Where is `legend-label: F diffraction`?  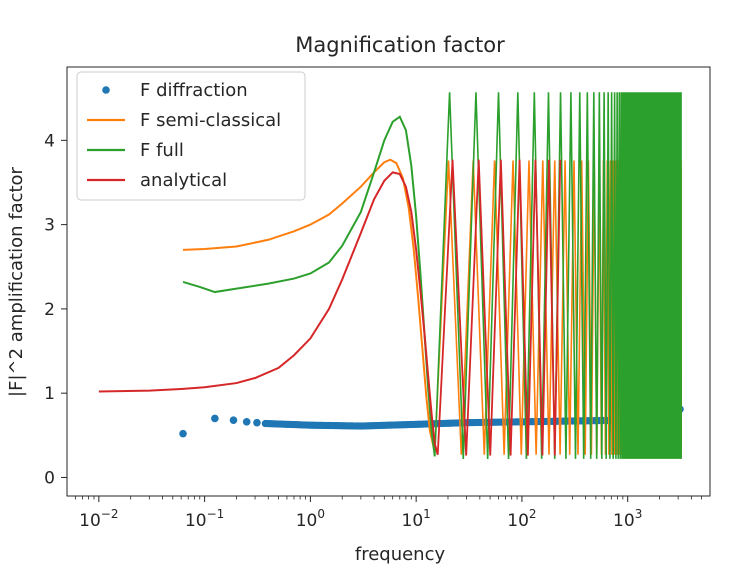
legend-label: F diffraction is located at coordinates (194, 90).